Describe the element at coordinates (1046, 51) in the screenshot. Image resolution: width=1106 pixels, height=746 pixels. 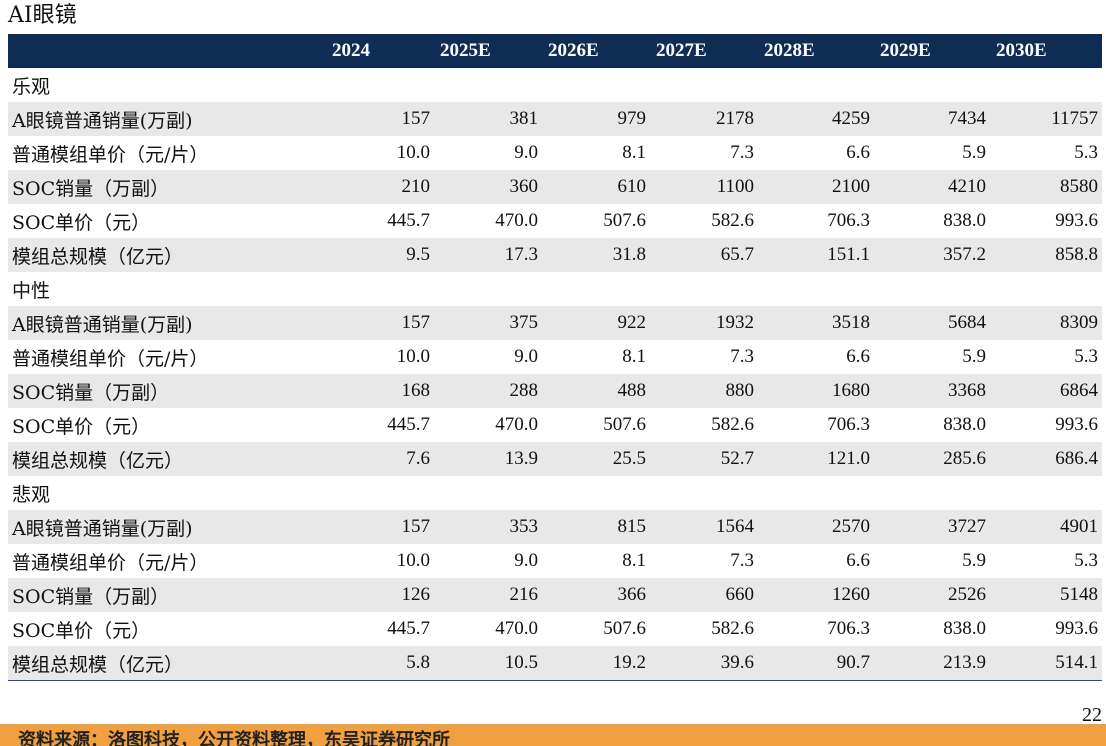
I see `header-cell: 2030E` at that location.